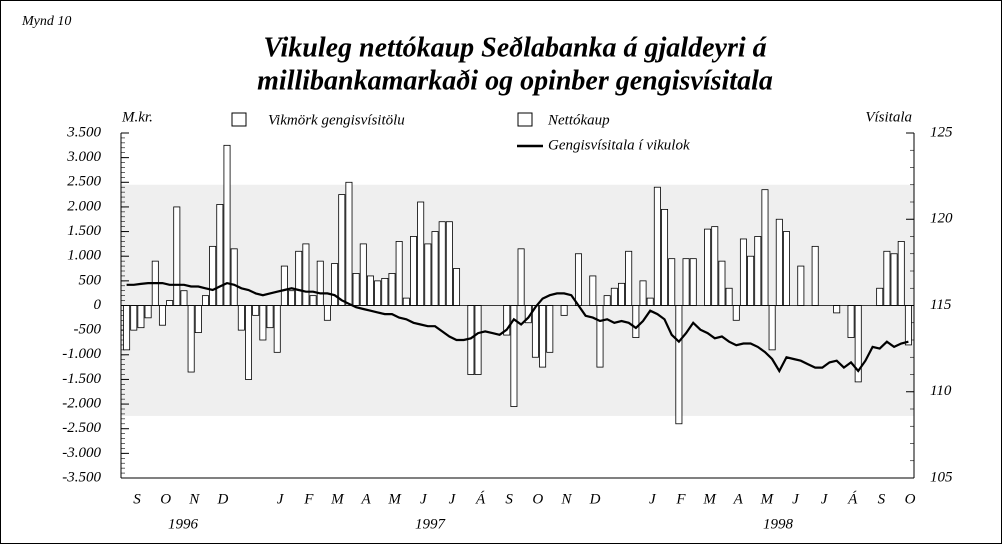  Describe the element at coordinates (165, 499) in the screenshot. I see `x-tick-label: O` at that location.